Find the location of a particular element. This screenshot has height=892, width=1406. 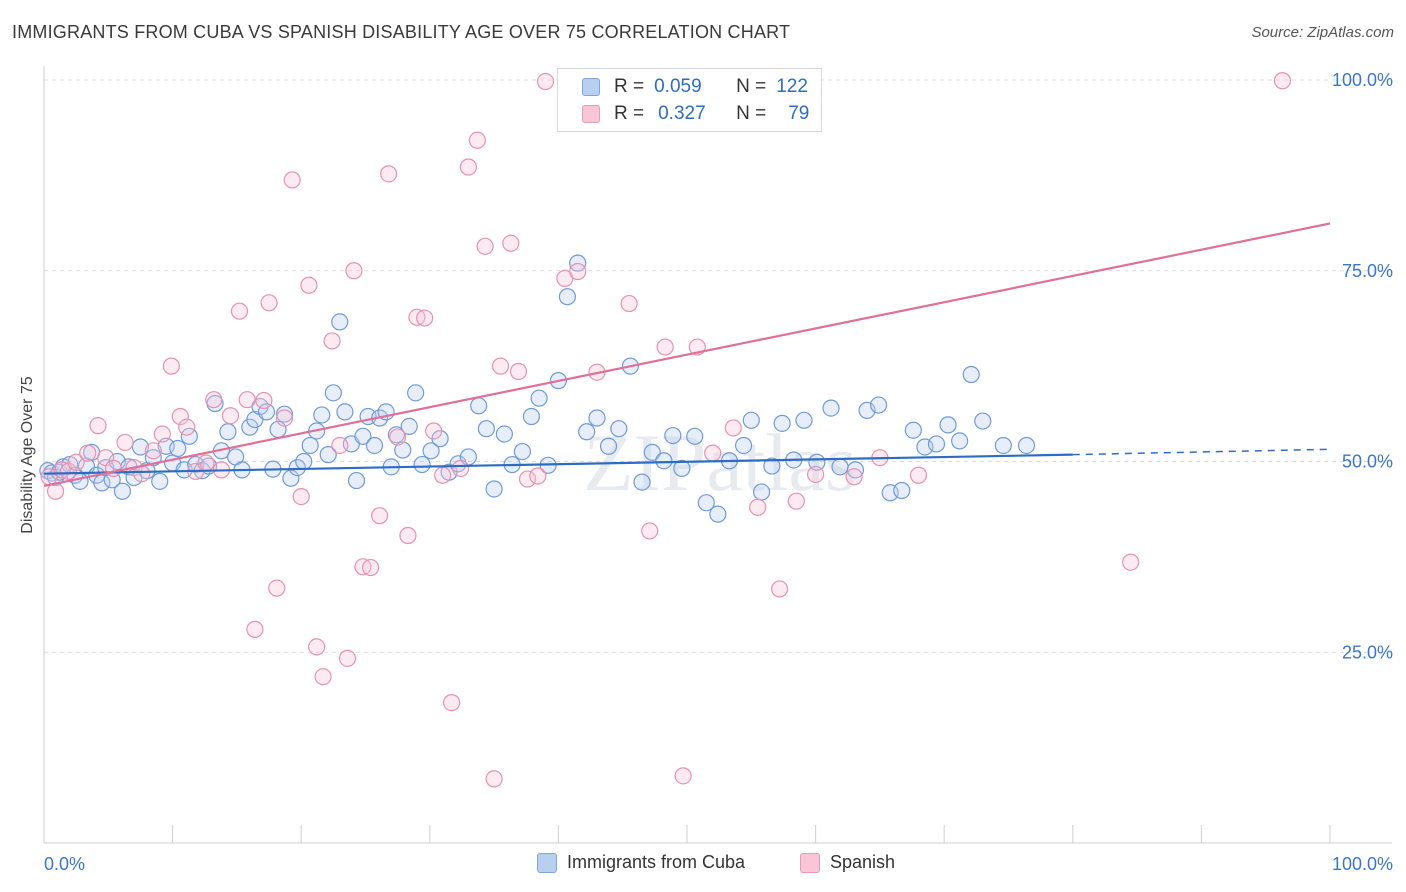

cuba-trend-extension is located at coordinates (1201, 452).